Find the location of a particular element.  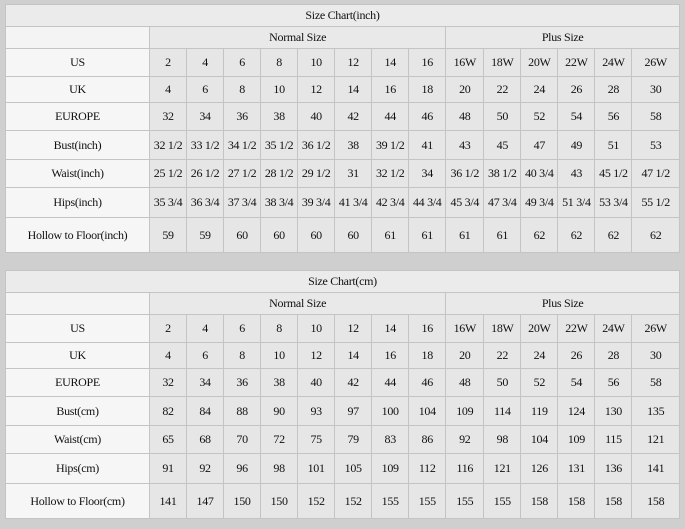

table-cell: 45 is located at coordinates (502, 145).